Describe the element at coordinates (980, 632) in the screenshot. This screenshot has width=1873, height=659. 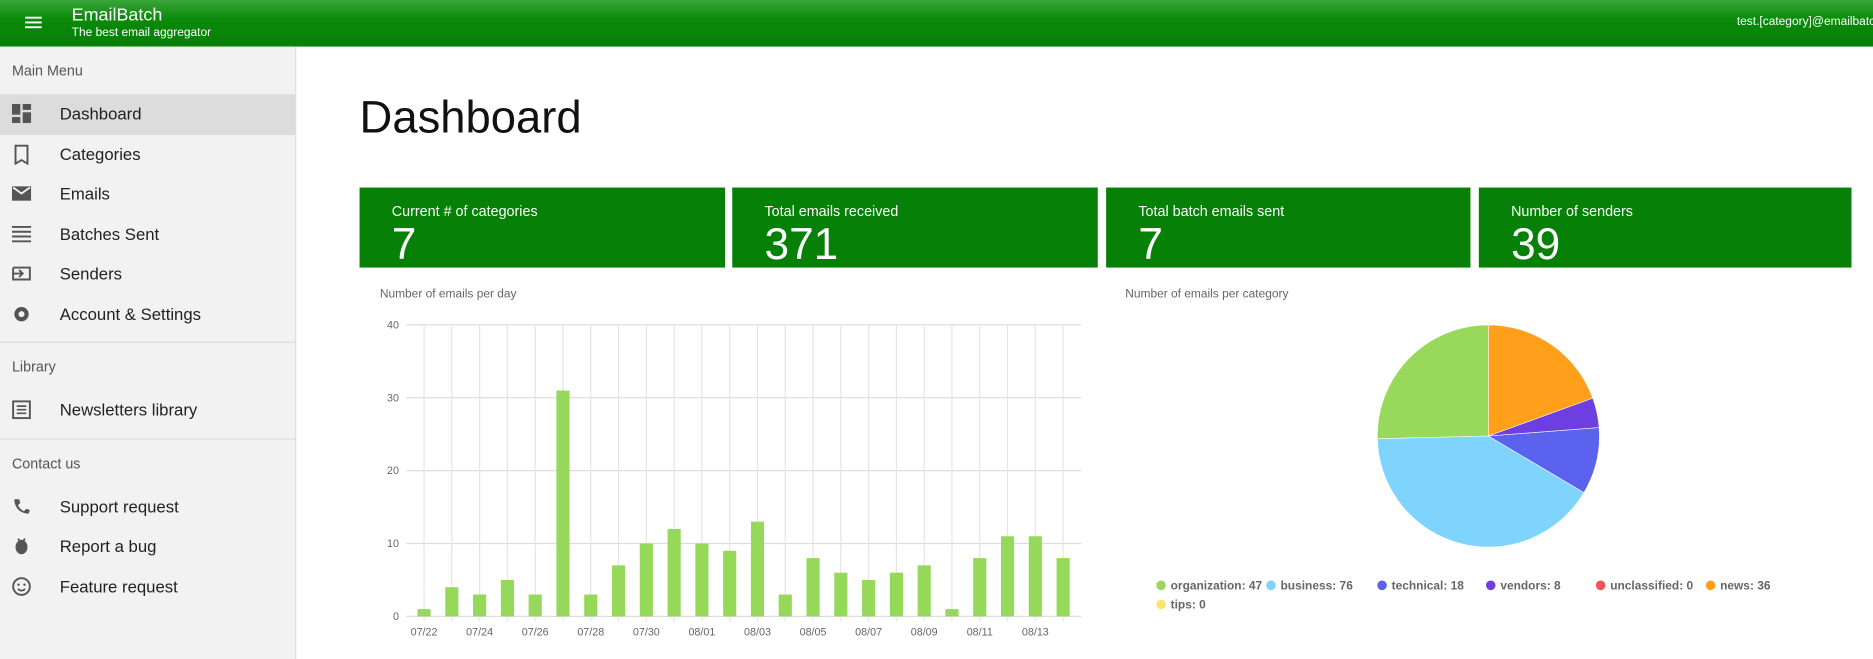
I see `x-tick-label: 08/11` at that location.